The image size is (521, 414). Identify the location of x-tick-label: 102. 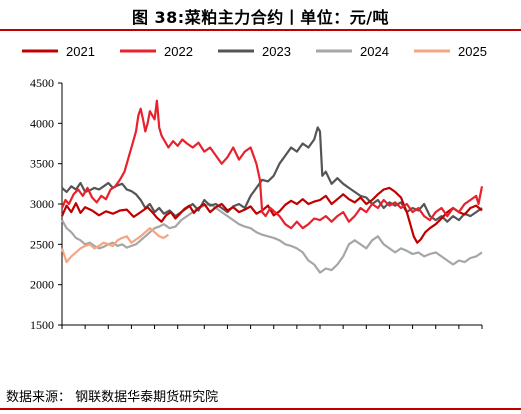
(178, 333).